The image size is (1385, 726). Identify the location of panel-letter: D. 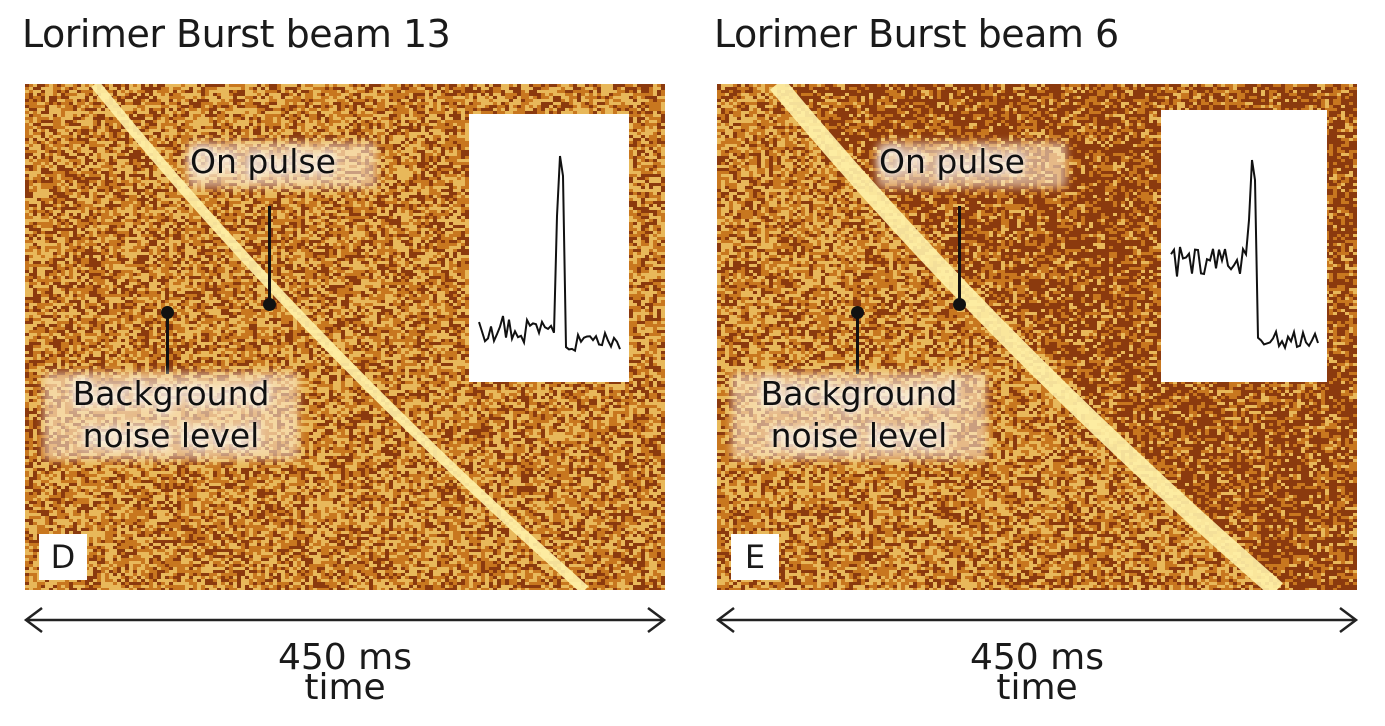
(63, 557).